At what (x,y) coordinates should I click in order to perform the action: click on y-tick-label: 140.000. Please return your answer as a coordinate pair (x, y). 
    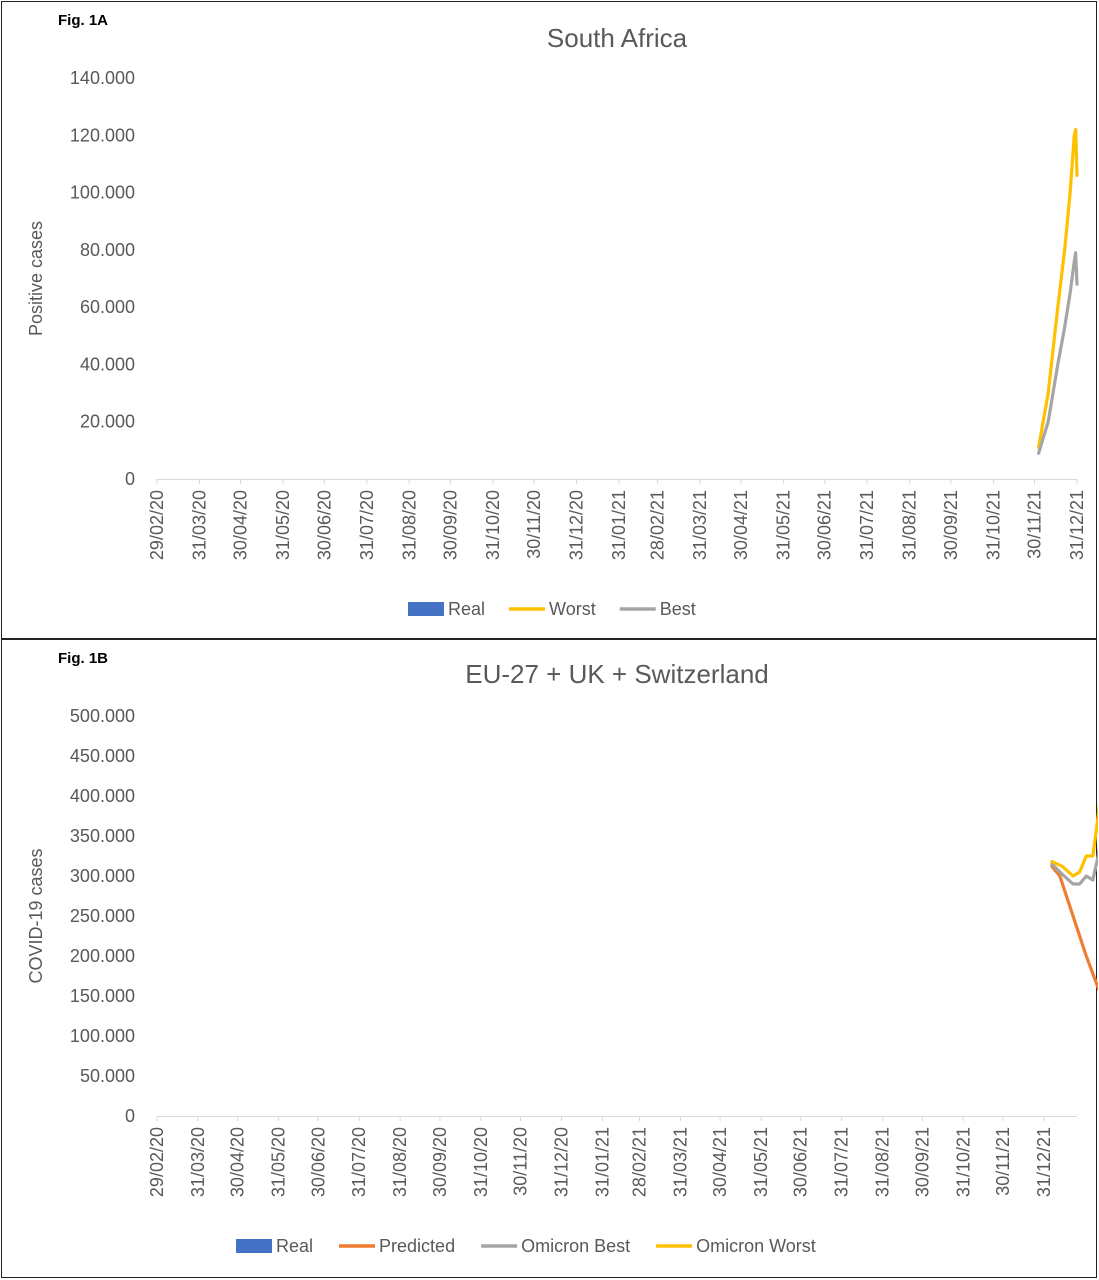
    Looking at the image, I should click on (102, 78).